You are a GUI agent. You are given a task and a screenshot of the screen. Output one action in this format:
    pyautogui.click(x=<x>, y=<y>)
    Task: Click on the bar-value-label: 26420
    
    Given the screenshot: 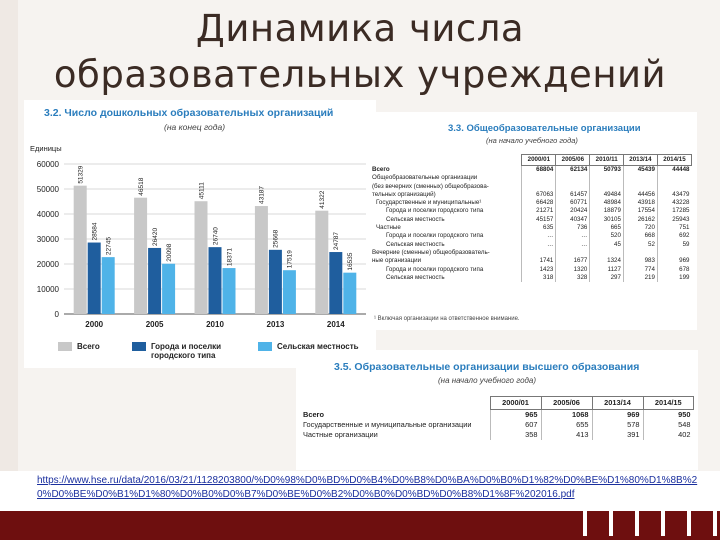 What is the action you would take?
    pyautogui.click(x=155, y=236)
    